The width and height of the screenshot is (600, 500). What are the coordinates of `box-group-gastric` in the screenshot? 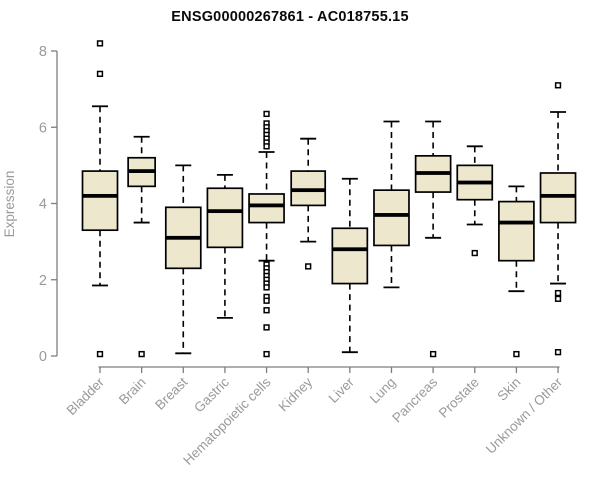 It's located at (225, 246).